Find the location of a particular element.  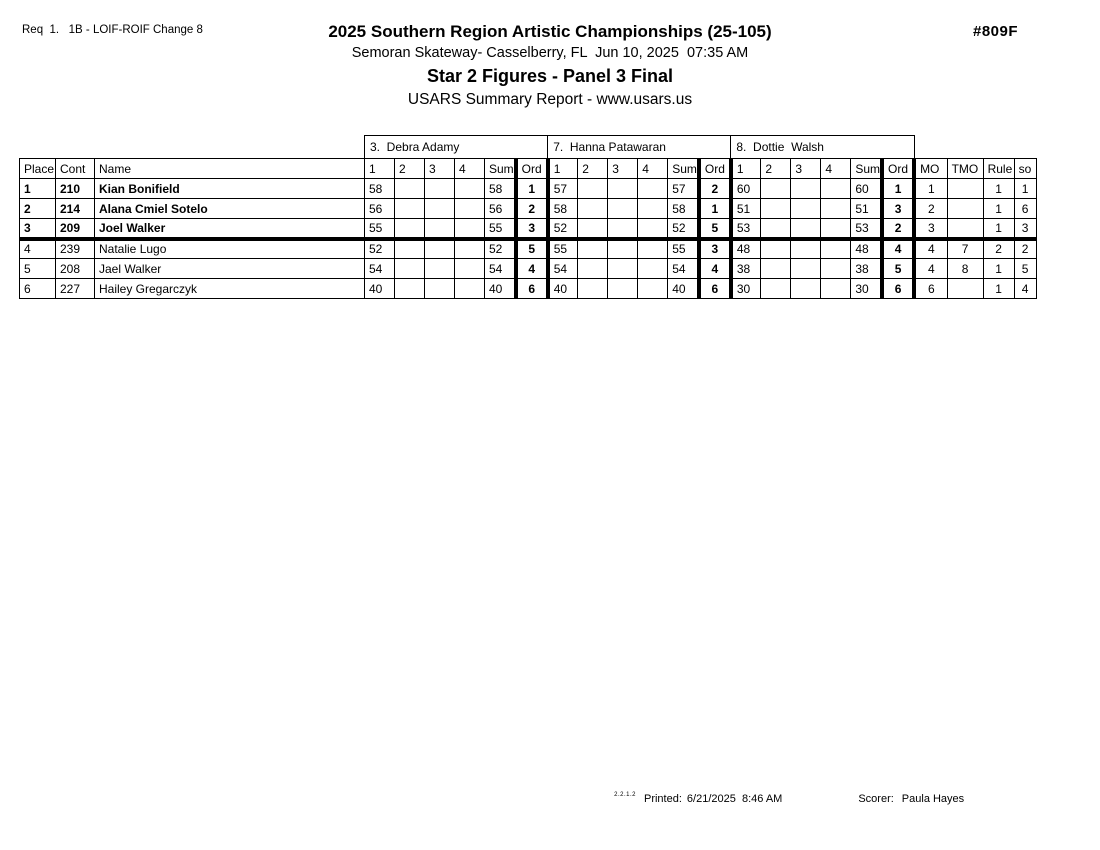

col-place: Place is located at coordinates (37, 168).